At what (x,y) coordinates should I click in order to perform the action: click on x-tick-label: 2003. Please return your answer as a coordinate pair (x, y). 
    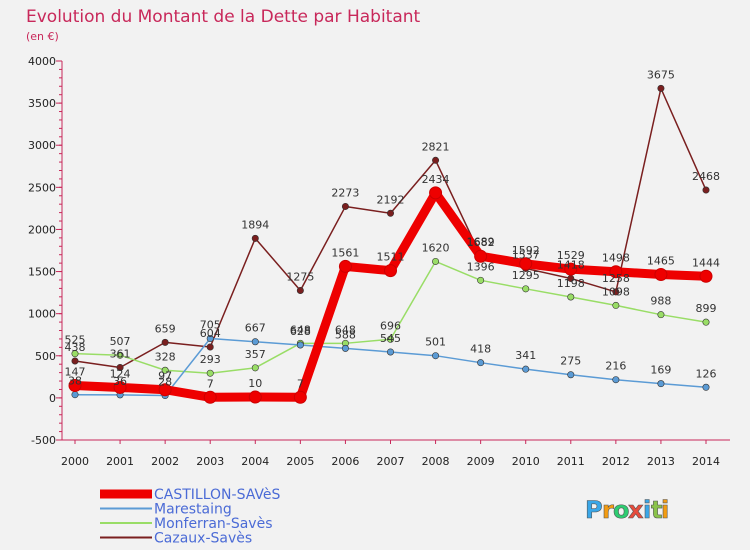
    Looking at the image, I should click on (210, 461).